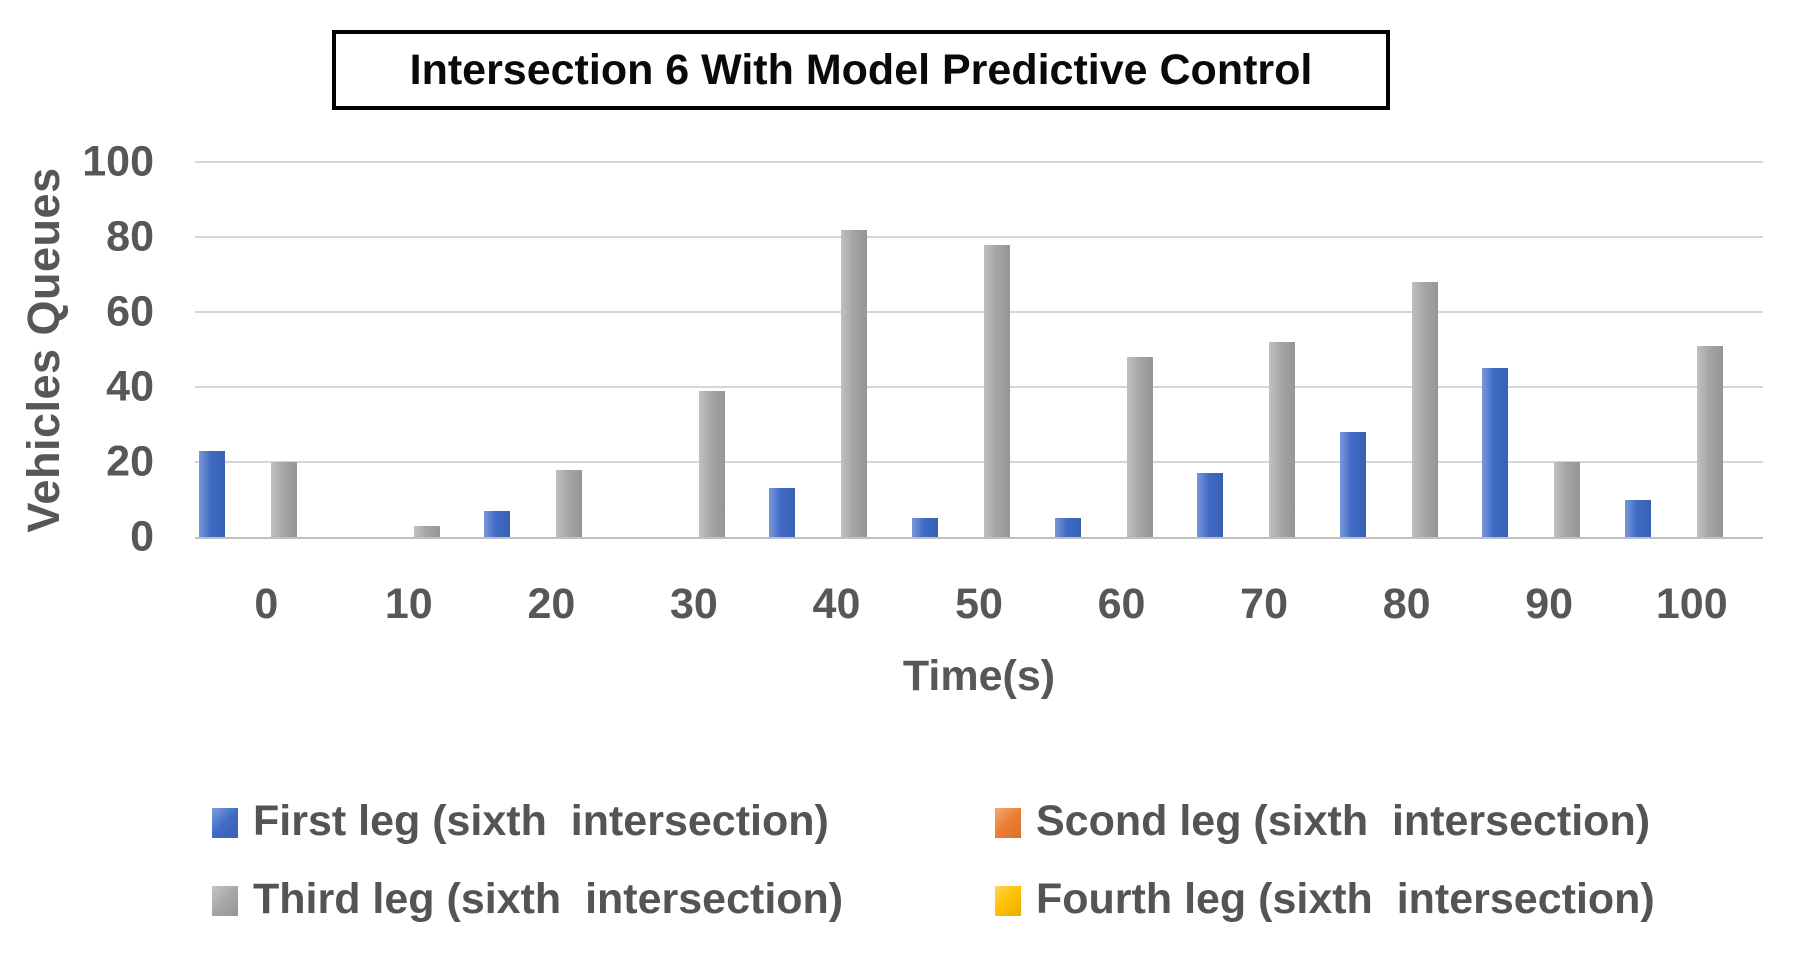 The height and width of the screenshot is (969, 1798). Describe the element at coordinates (551, 349) in the screenshot. I see `bar-group-t20` at that location.